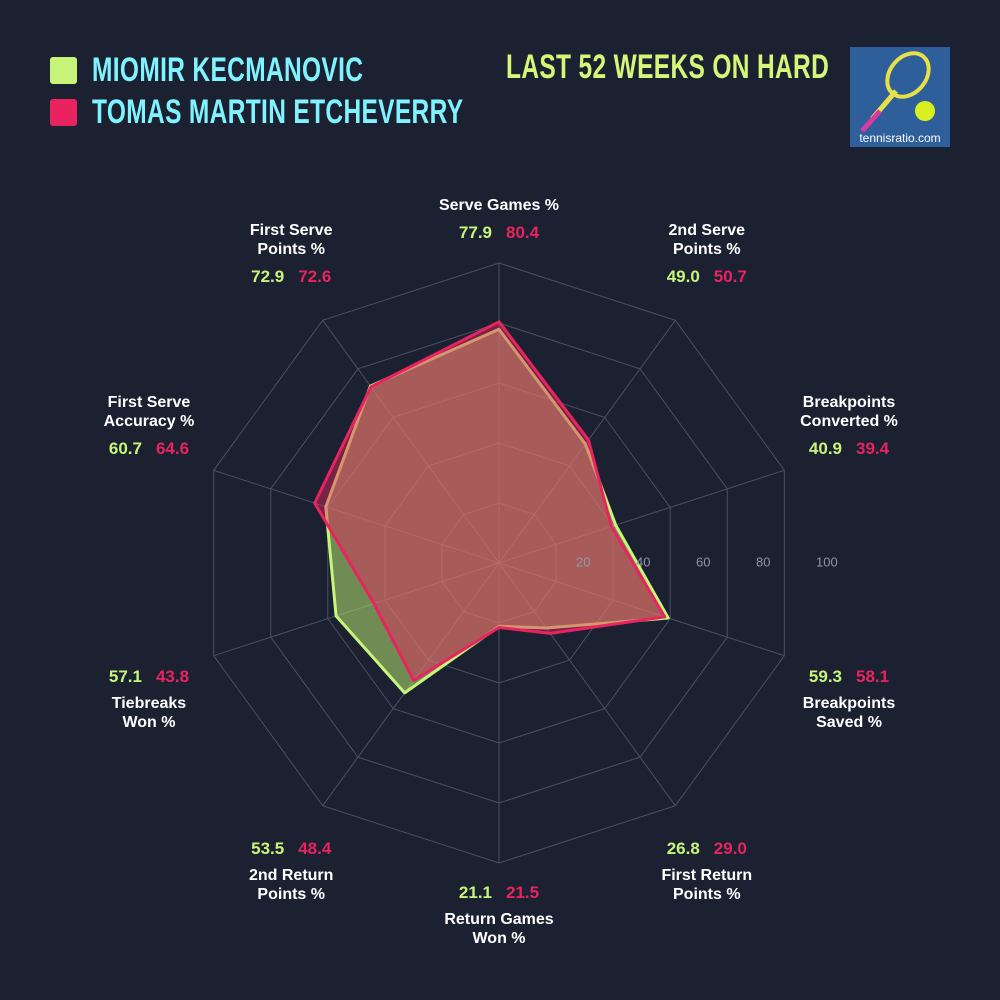 The width and height of the screenshot is (1000, 1000). Describe the element at coordinates (900, 138) in the screenshot. I see `logo-text: tennisratio.com` at that location.